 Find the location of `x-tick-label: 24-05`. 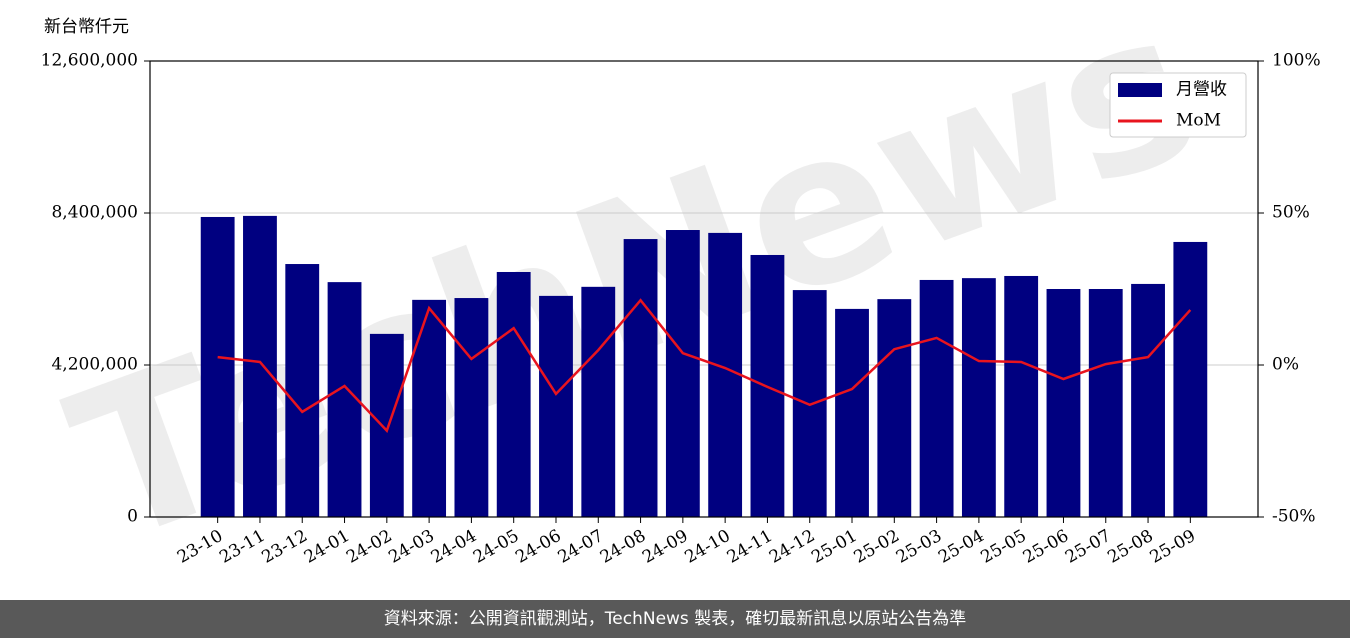

x-tick-label: 24-05 is located at coordinates (496, 547).